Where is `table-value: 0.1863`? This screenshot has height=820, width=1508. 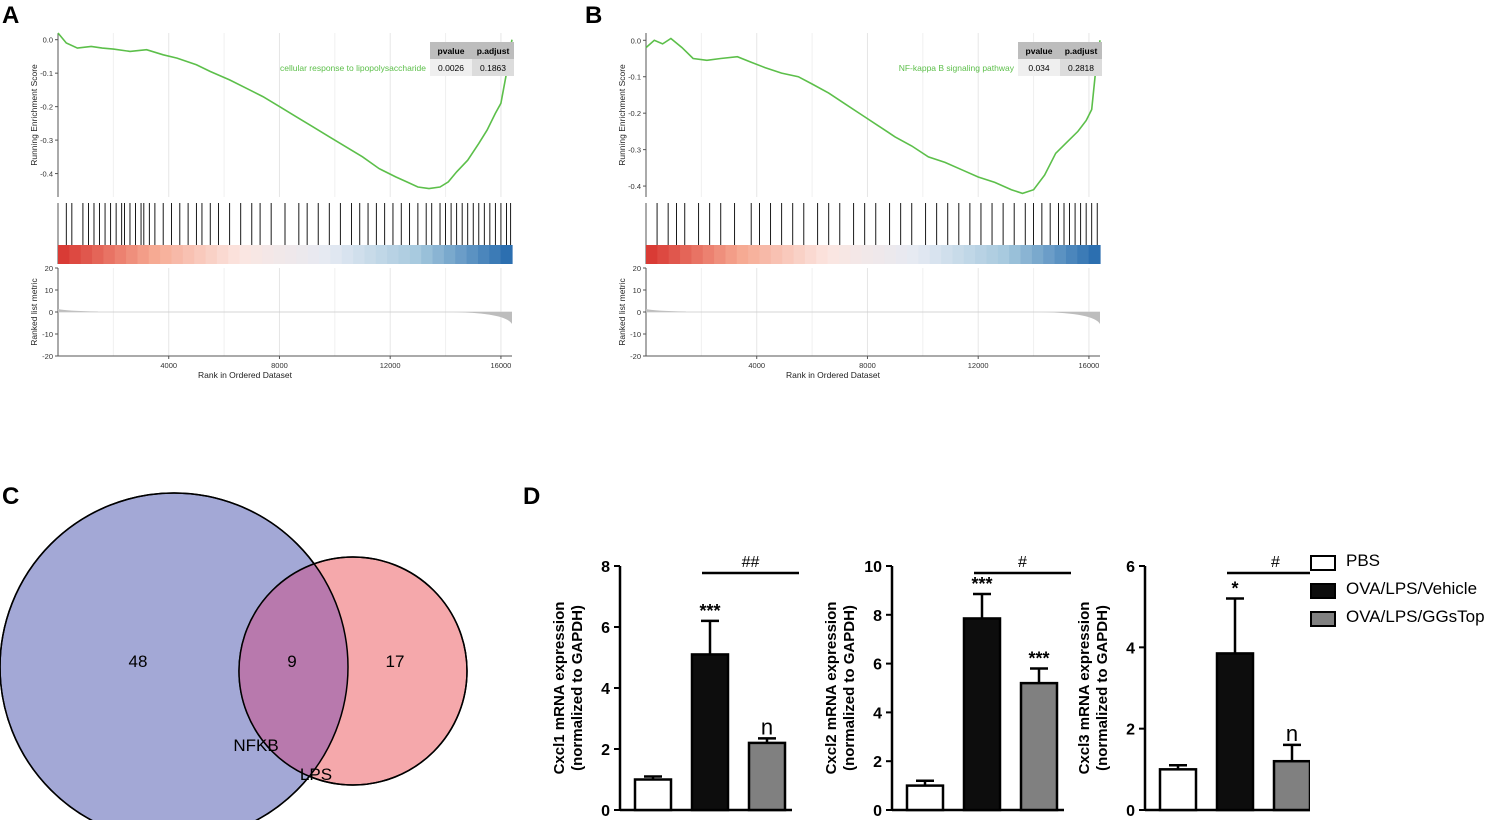 table-value: 0.1863 is located at coordinates (493, 68).